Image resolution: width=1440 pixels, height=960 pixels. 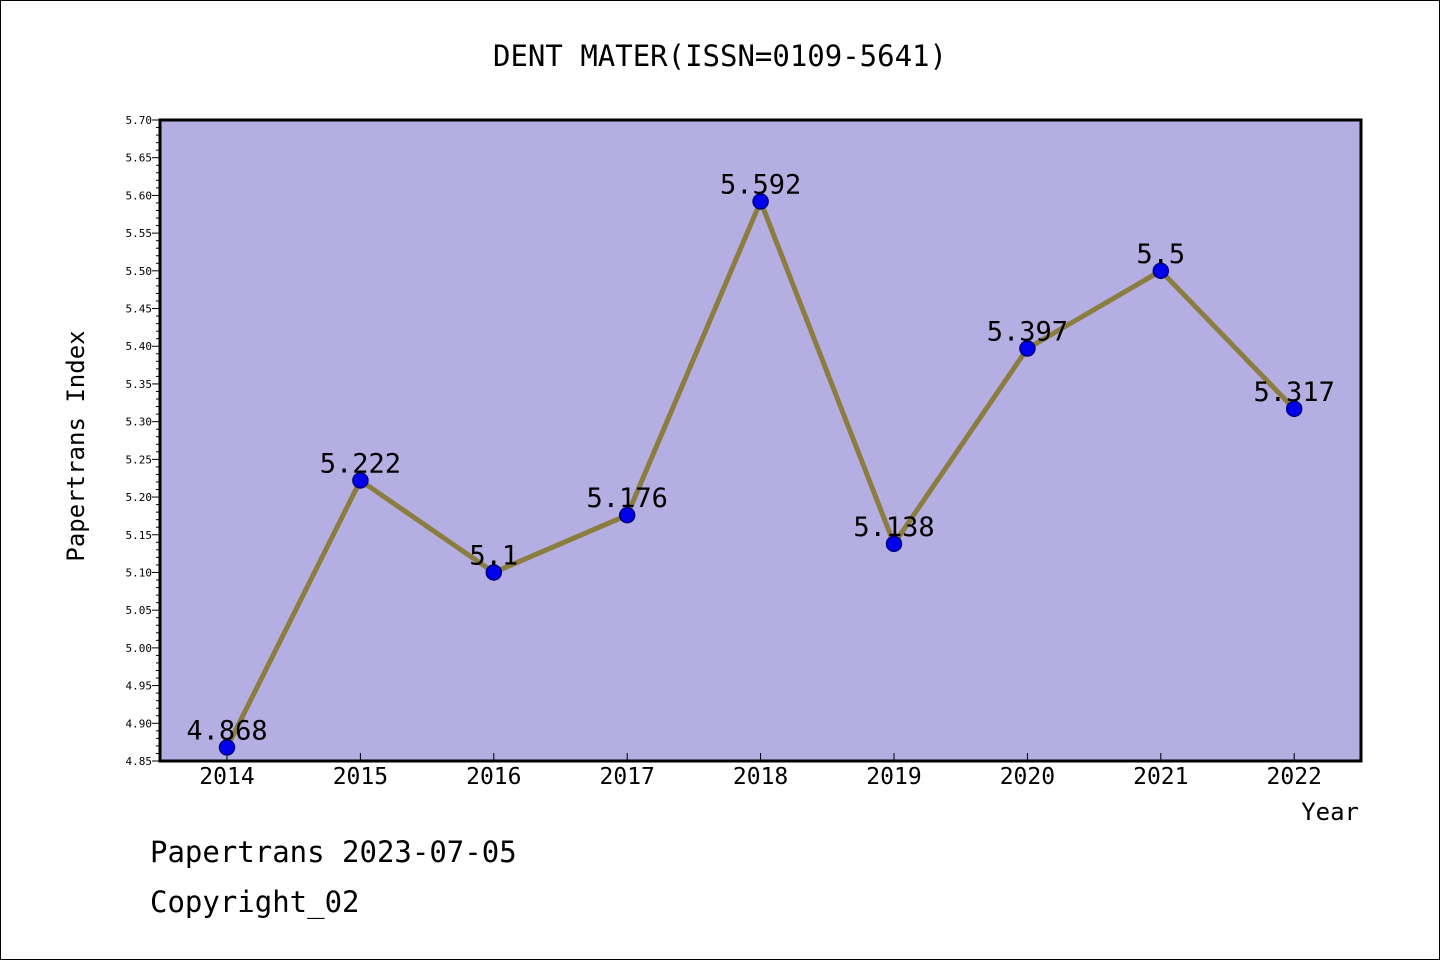 I want to click on data-label: 5.222, so click(x=360, y=463).